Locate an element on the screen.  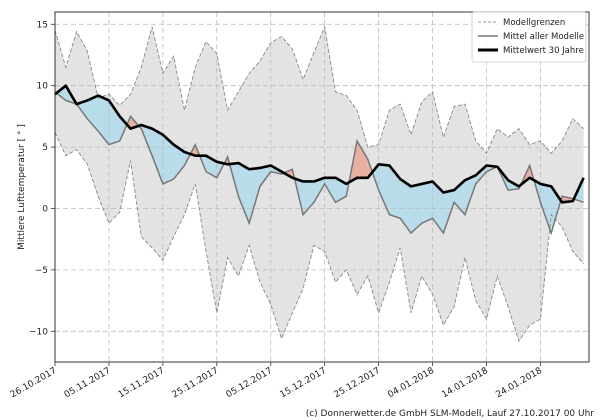
legend-label-model-limits: Modellgrenzen is located at coordinates (534, 23).